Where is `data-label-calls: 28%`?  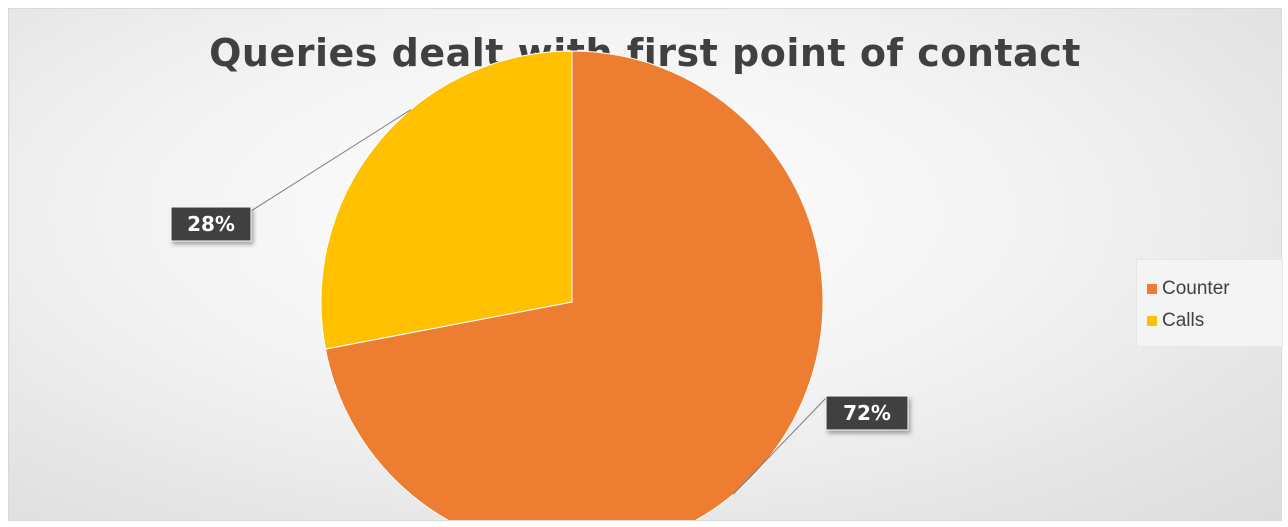 data-label-calls: 28% is located at coordinates (211, 224).